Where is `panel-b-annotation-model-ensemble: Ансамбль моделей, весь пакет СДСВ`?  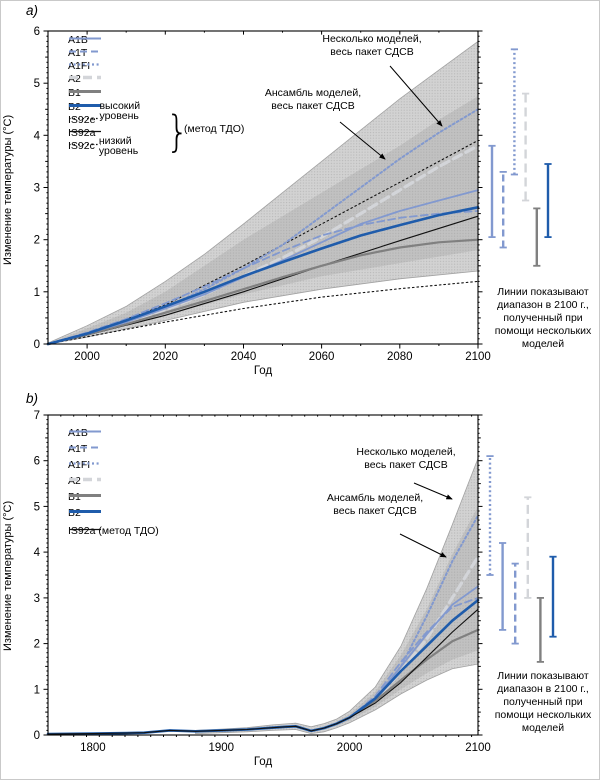 panel-b-annotation-model-ensemble: Ансамбль моделей, весь пакет СДСВ is located at coordinates (375, 504).